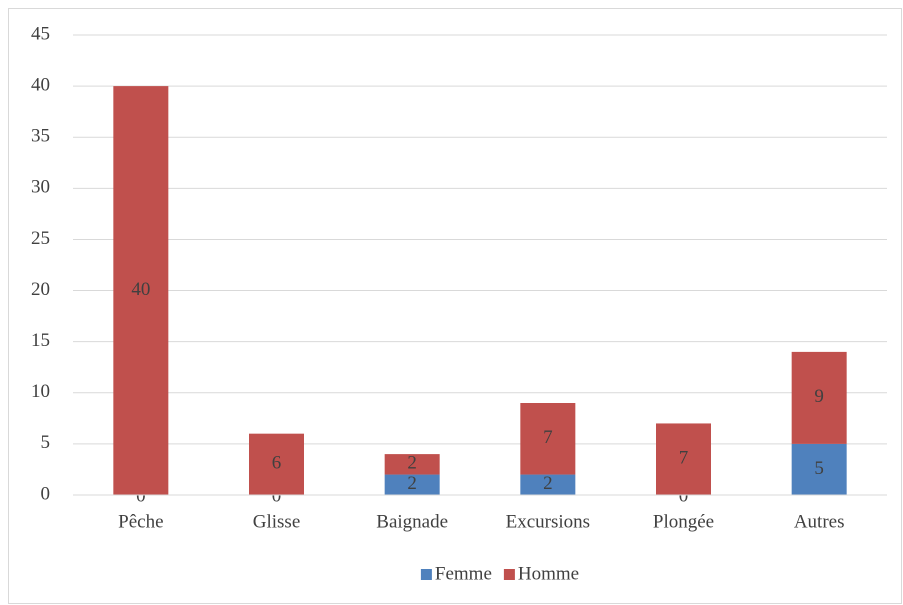 This screenshot has width=903, height=605. I want to click on data-label: 40, so click(140, 289).